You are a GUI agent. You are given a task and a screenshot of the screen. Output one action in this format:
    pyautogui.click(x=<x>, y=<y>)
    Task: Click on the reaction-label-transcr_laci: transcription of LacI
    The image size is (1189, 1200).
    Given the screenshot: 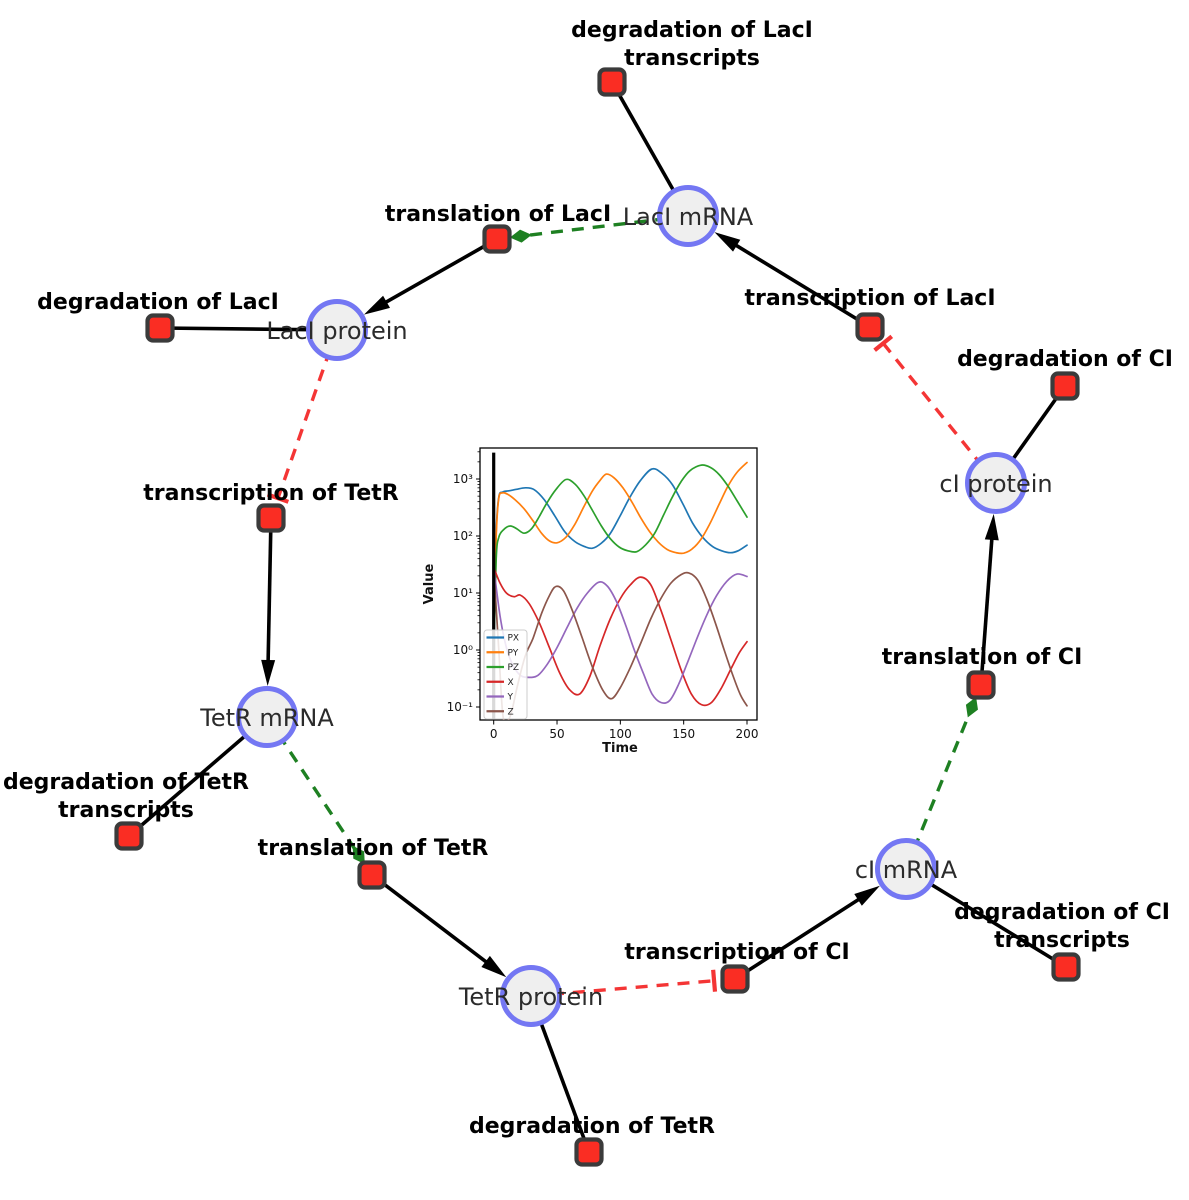 What is the action you would take?
    pyautogui.click(x=869, y=298)
    